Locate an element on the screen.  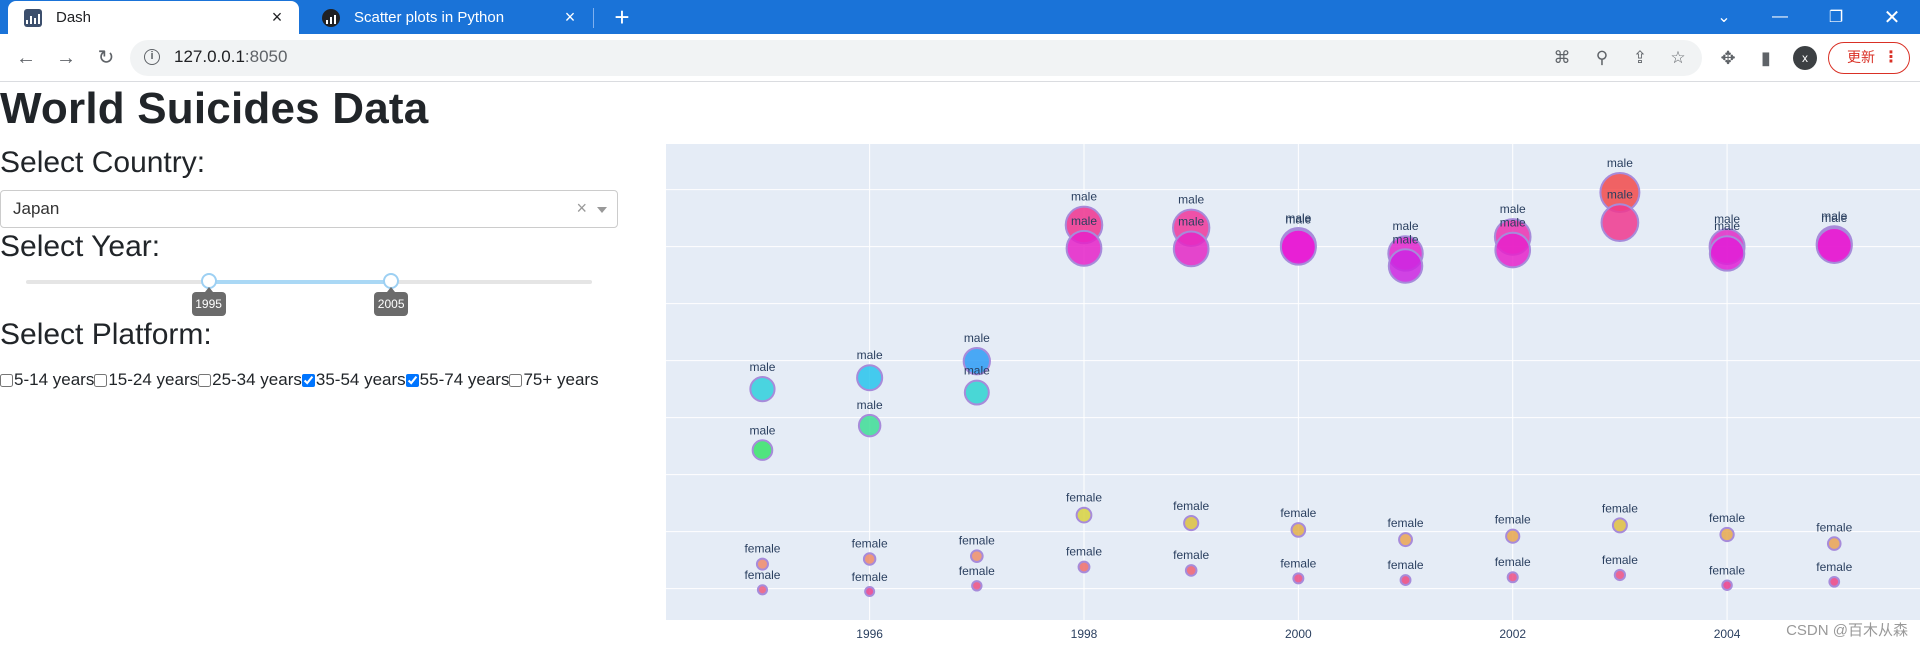
bookmark-star-icon: ☆ is located at coordinates (1678, 57).